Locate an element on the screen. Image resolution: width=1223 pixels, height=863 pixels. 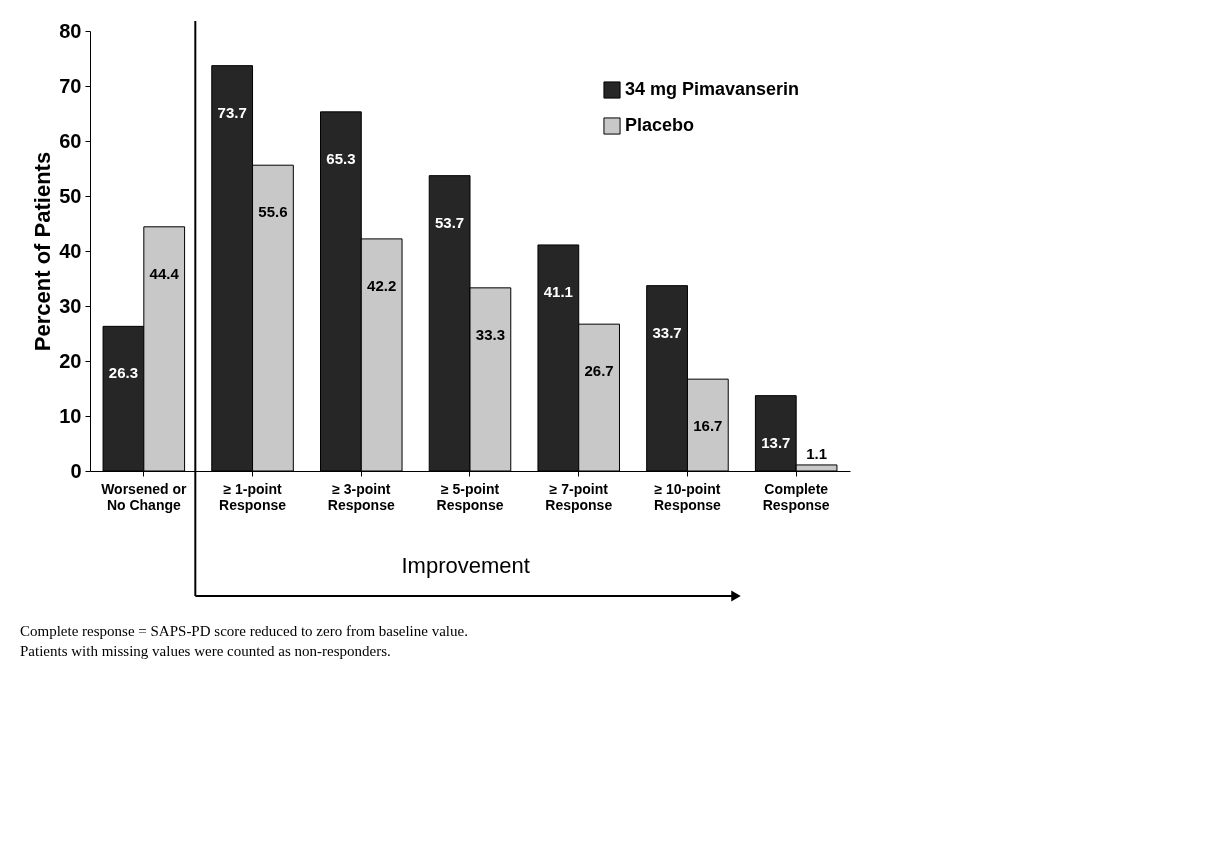
text: Improvement is located at coordinates (465, 565).